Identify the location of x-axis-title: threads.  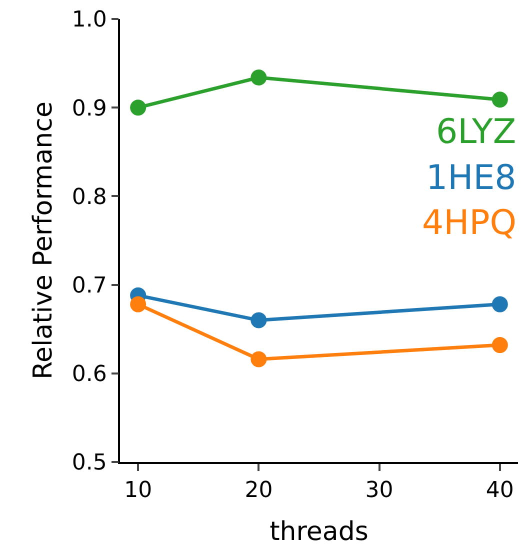
(319, 532).